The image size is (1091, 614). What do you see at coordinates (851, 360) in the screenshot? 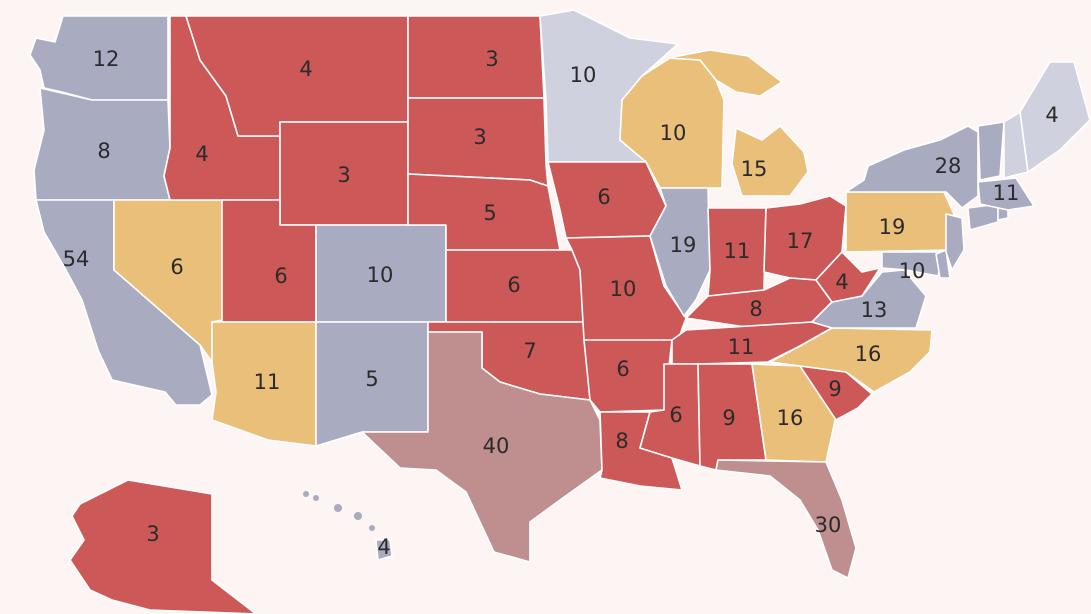
I see `state-nc` at bounding box center [851, 360].